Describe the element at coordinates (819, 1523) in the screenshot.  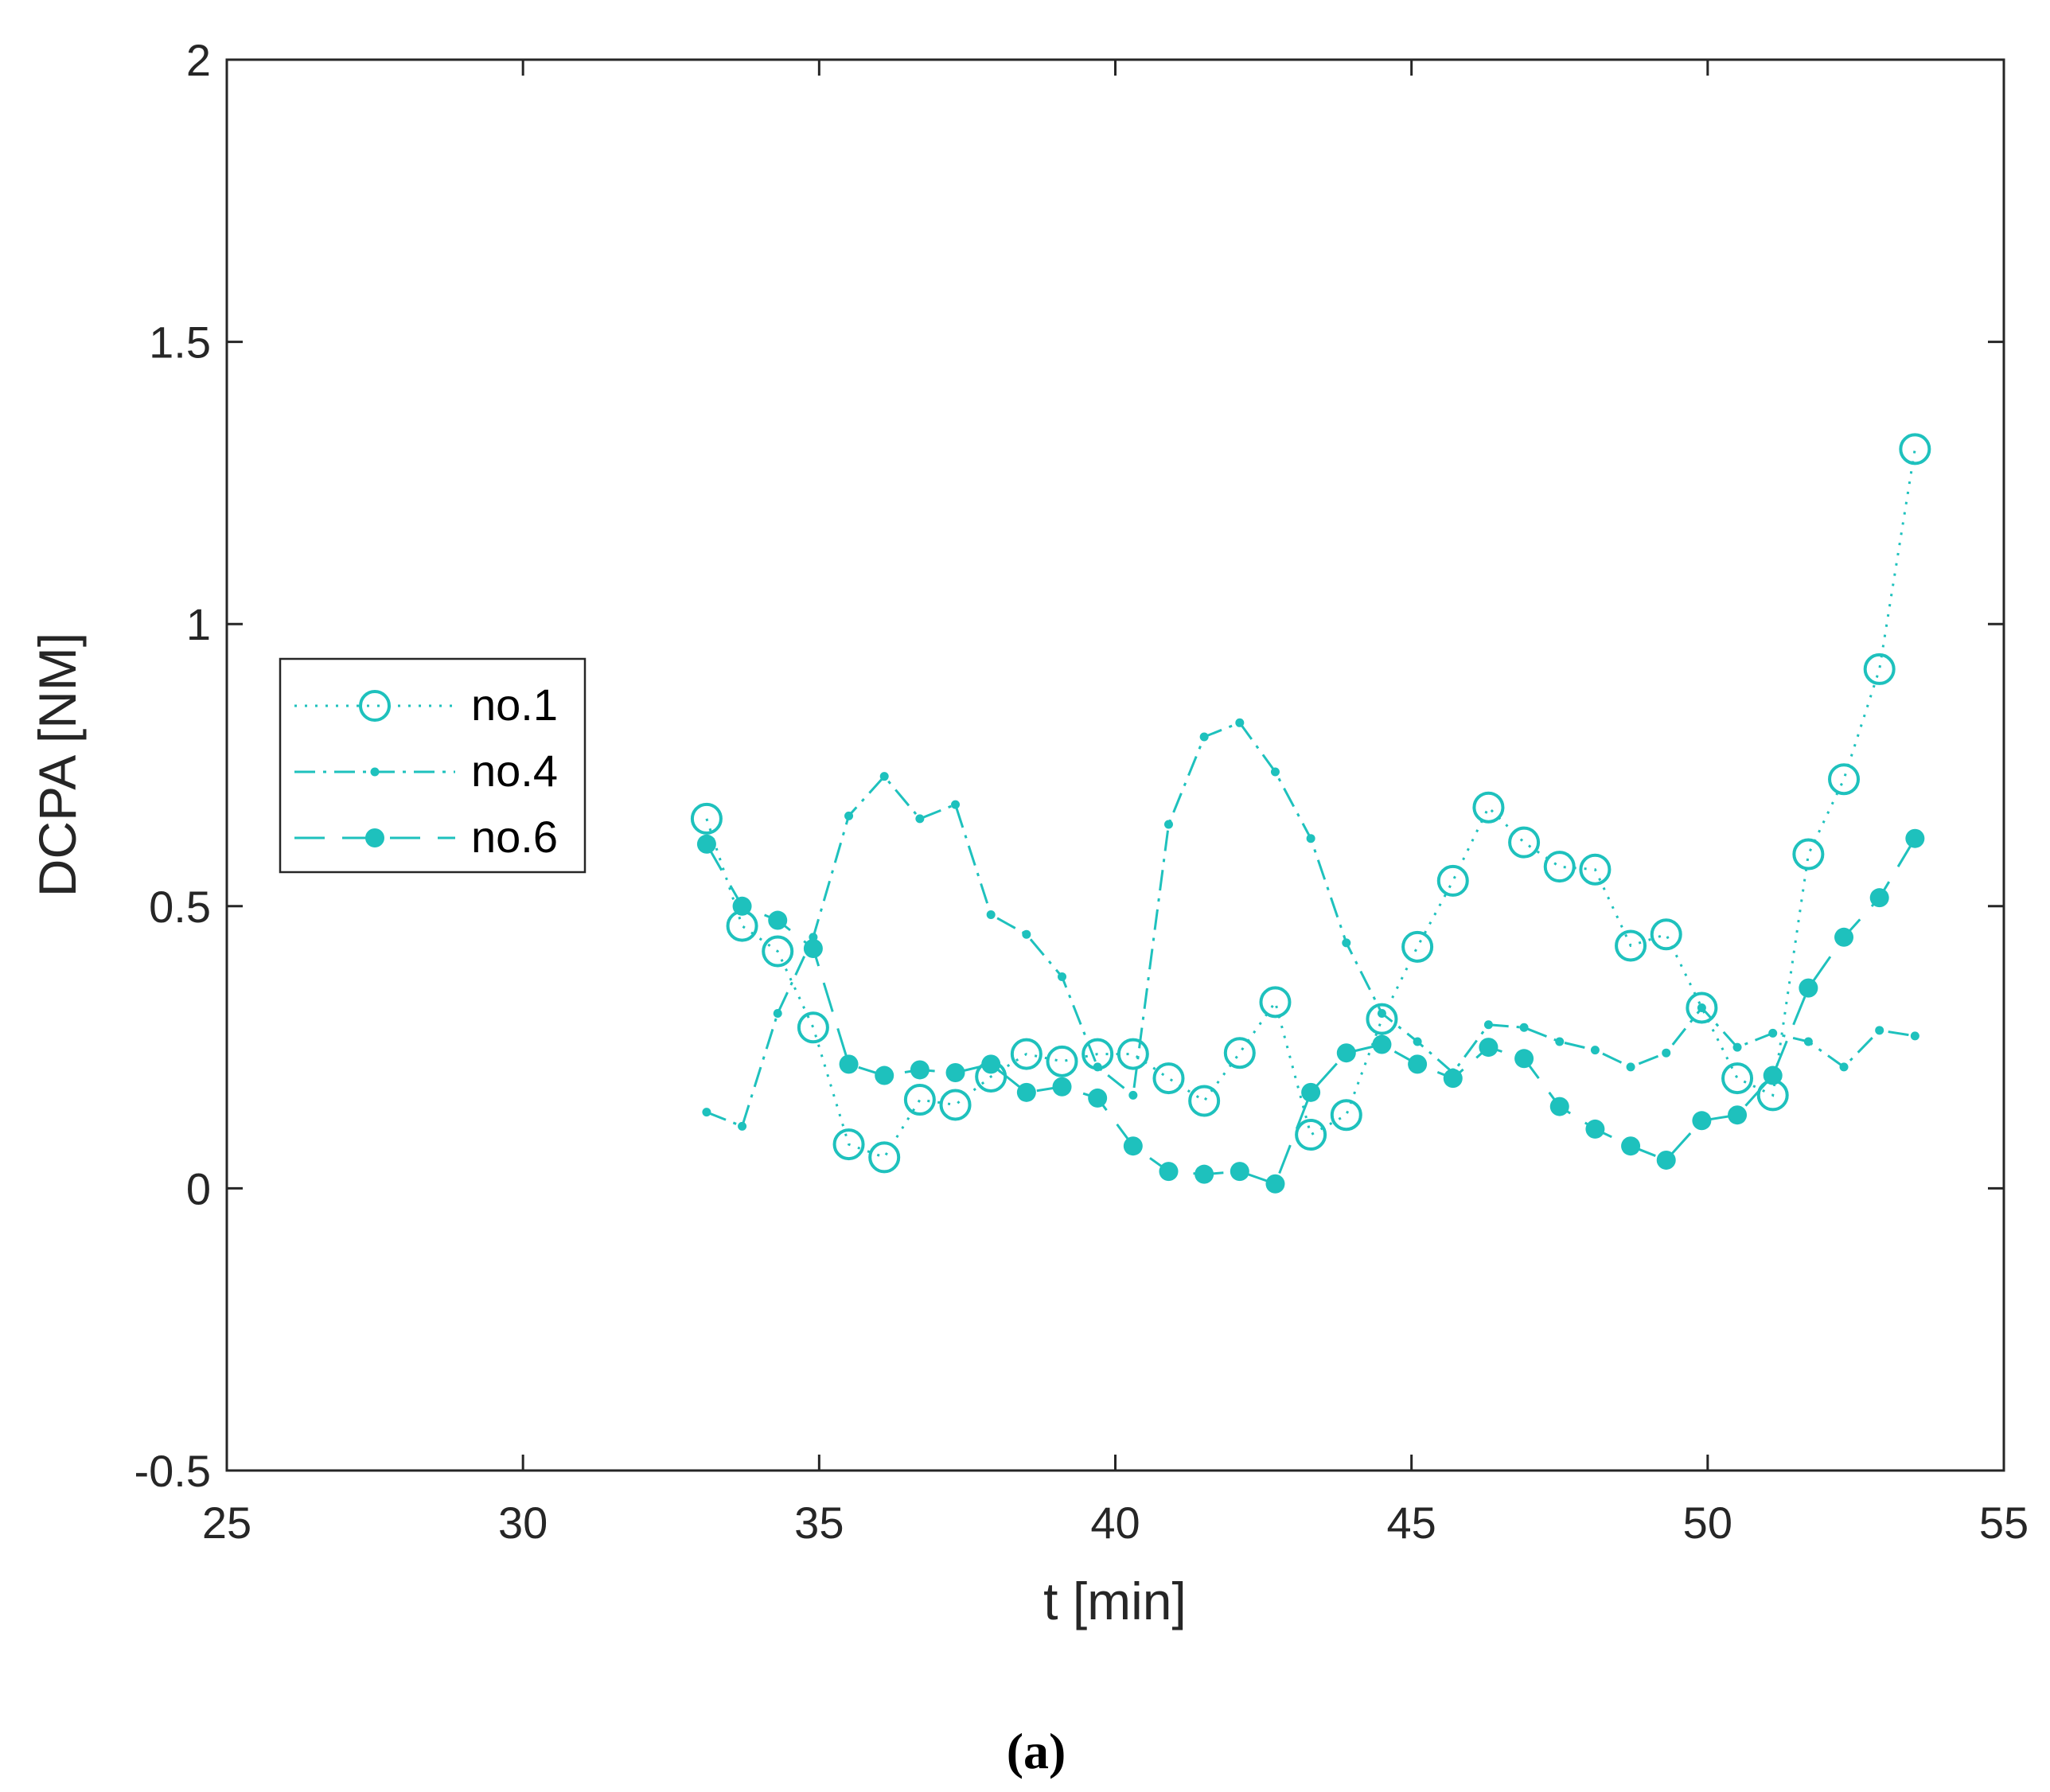
I see `x-tick-label: 35` at that location.